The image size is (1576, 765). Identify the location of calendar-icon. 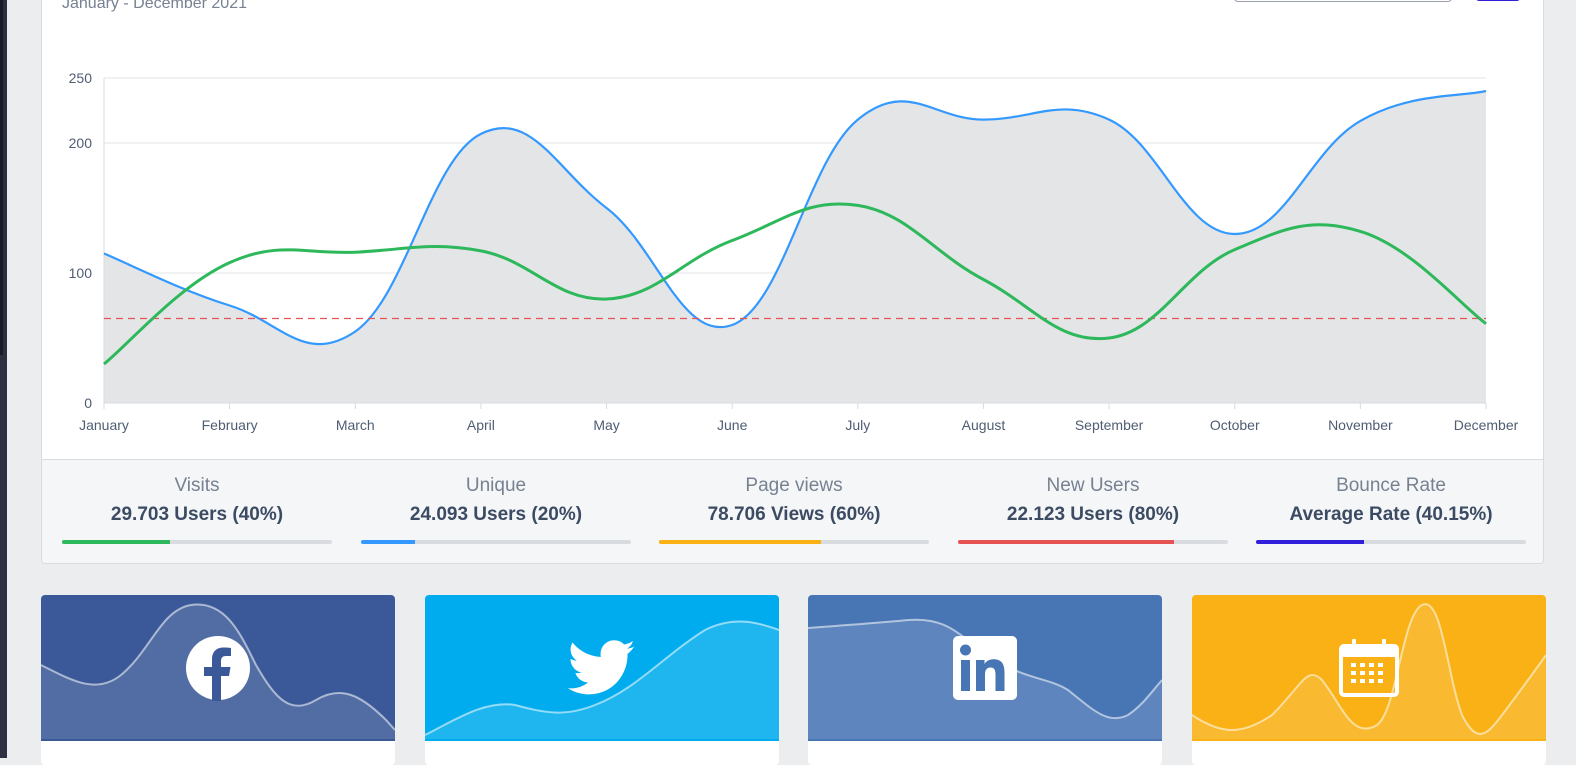
(1369, 668).